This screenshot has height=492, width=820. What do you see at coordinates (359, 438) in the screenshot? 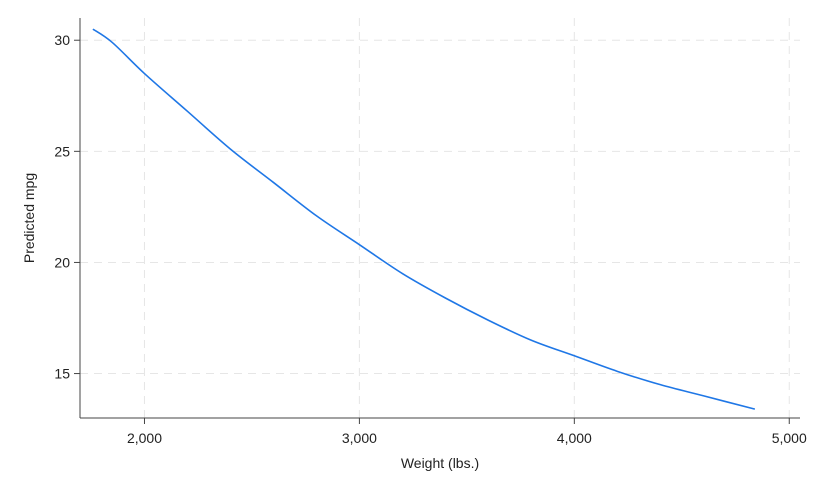
I see `x-tick-label: 3,000` at bounding box center [359, 438].